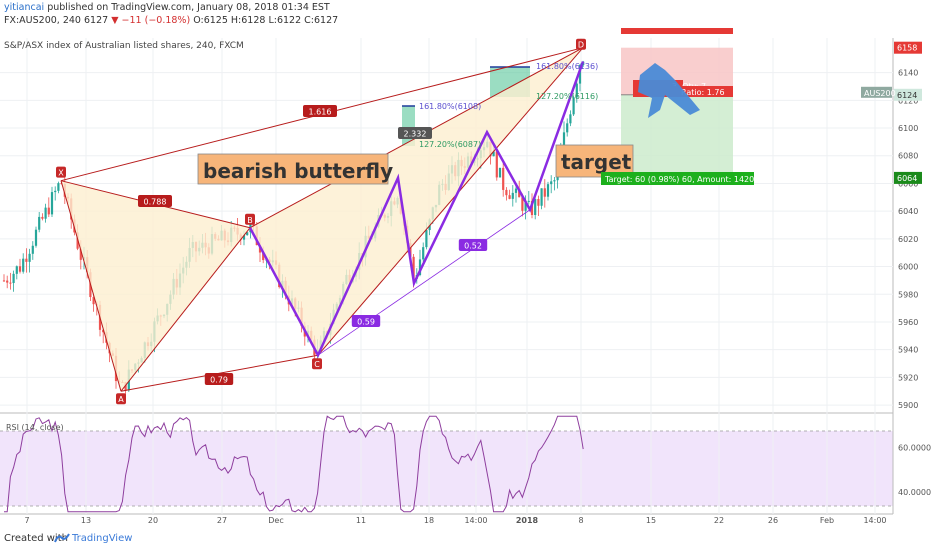  Describe the element at coordinates (151, 20) in the screenshot. I see `price-change: ▼ −11 (−0.18%)` at that location.